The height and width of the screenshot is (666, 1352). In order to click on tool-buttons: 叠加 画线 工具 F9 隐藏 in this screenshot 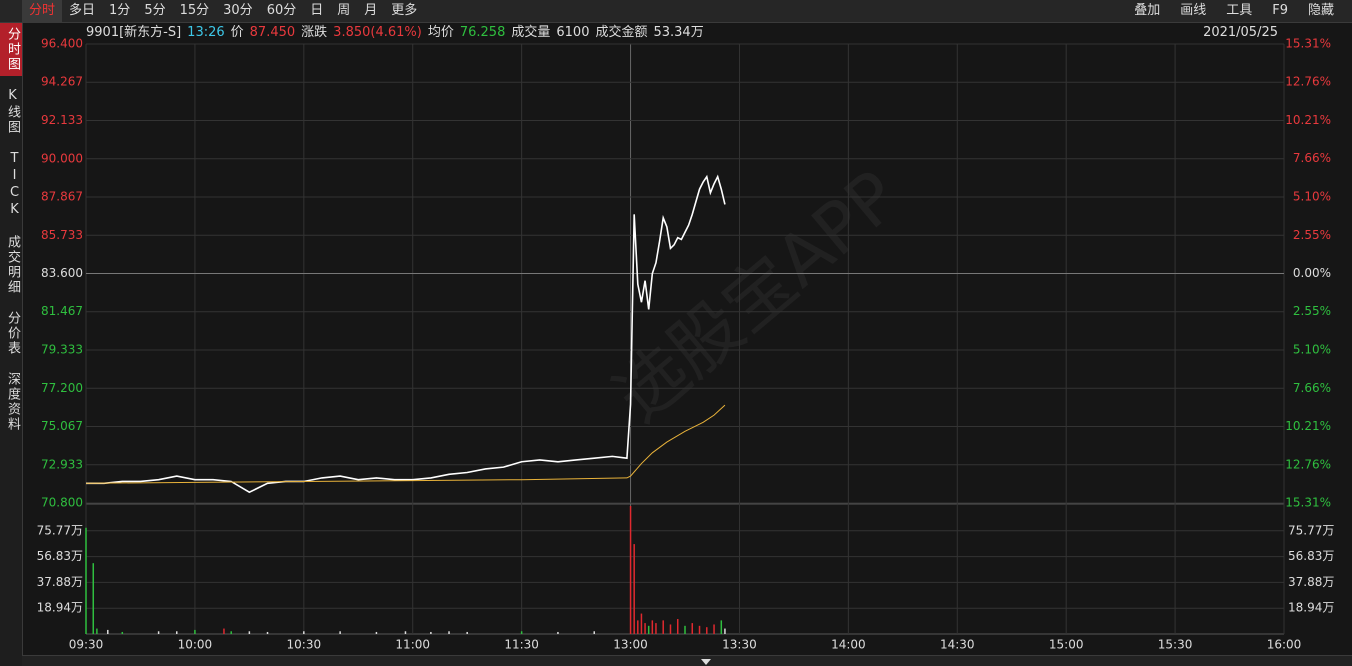, I will do `click(1234, 11)`.